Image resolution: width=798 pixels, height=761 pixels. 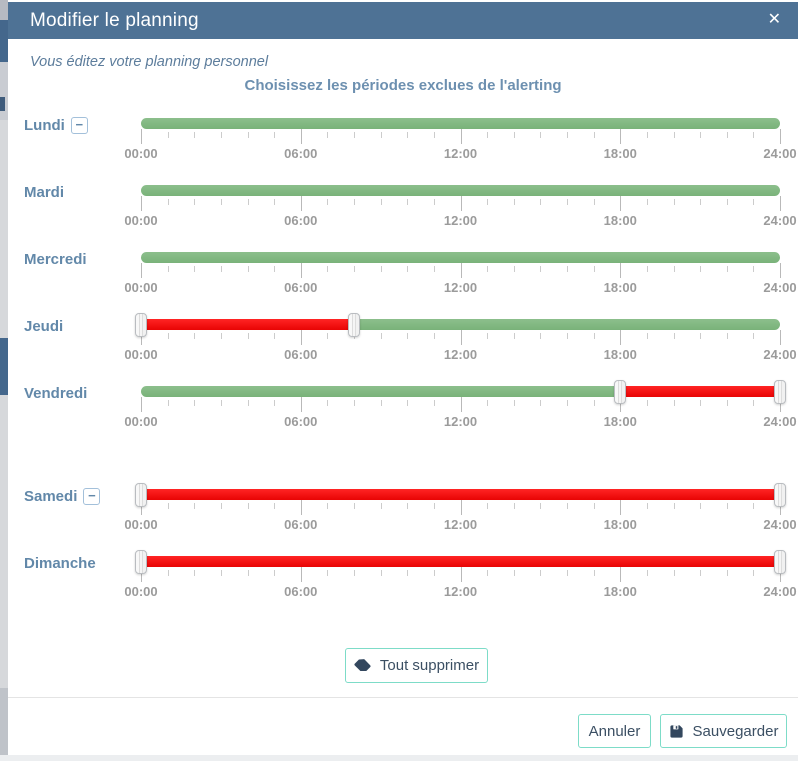 I want to click on day-row: Mardi 00:00 06:00 12:00 18:00 24:00, so click(x=403, y=210).